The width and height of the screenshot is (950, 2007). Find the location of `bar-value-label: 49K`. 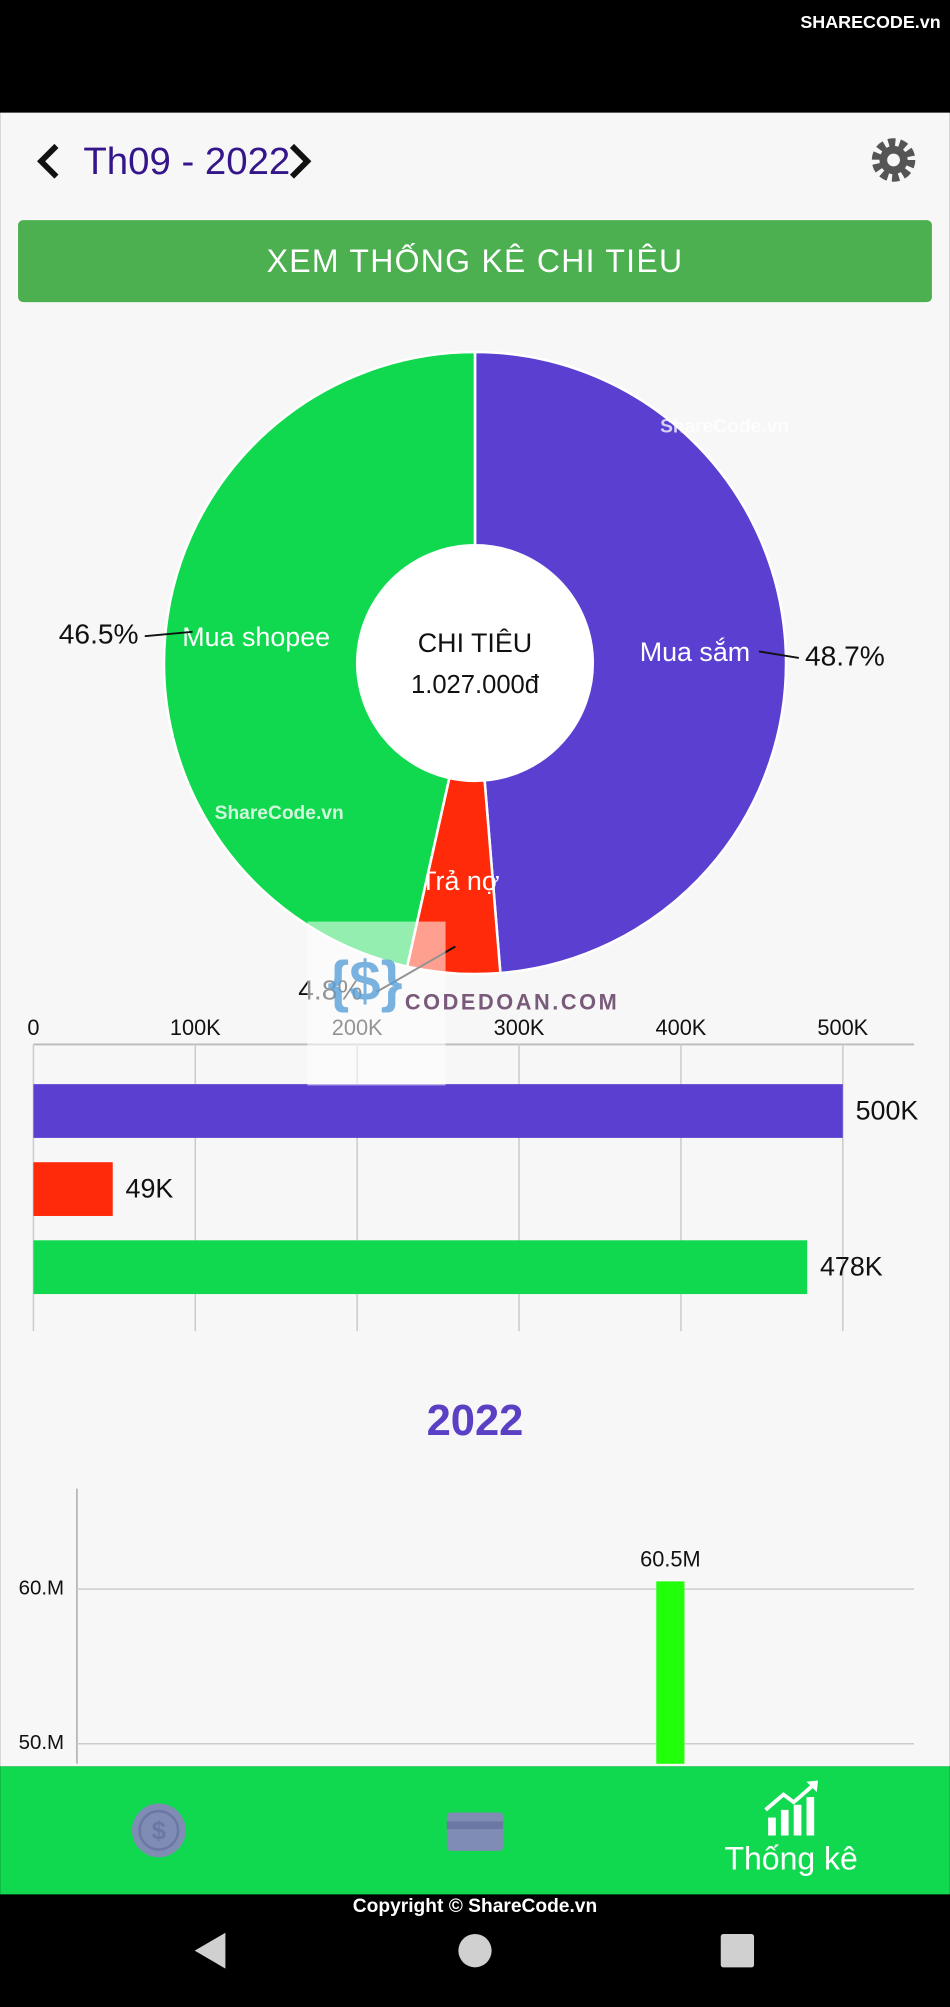

bar-value-label: 49K is located at coordinates (150, 1188).